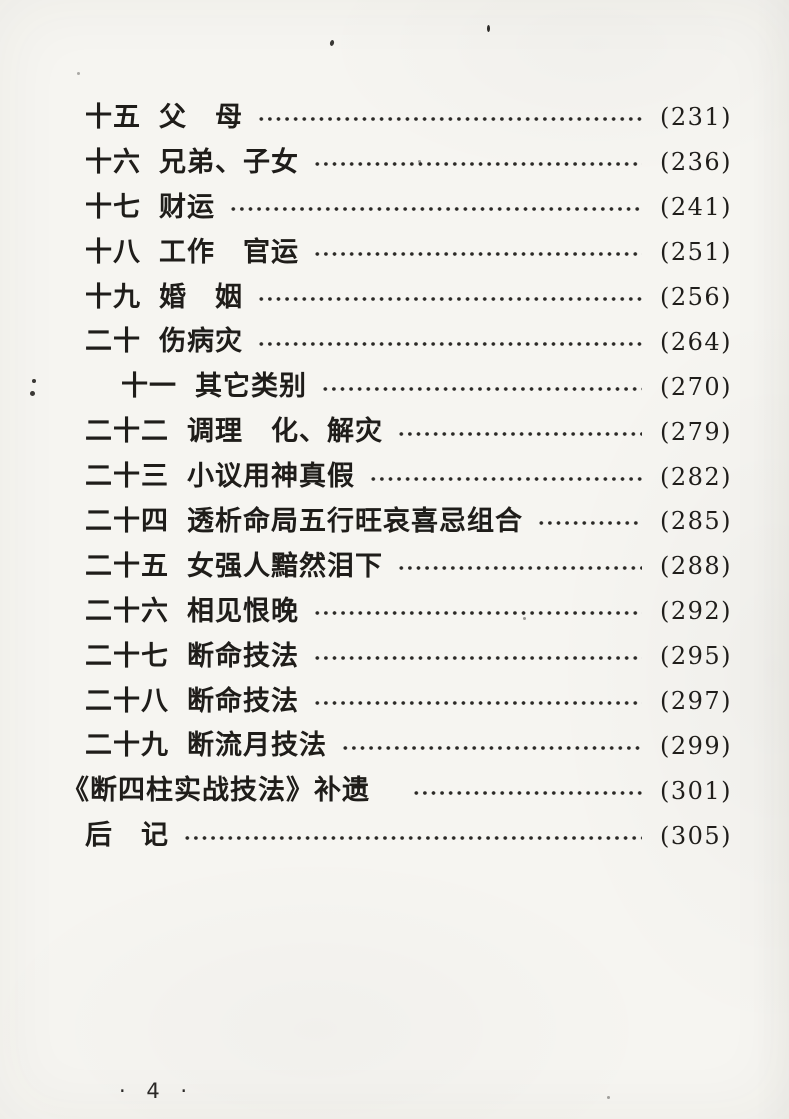 The height and width of the screenshot is (1119, 789). What do you see at coordinates (271, 476) in the screenshot?
I see `toc-entry-title: 小议用神真假` at bounding box center [271, 476].